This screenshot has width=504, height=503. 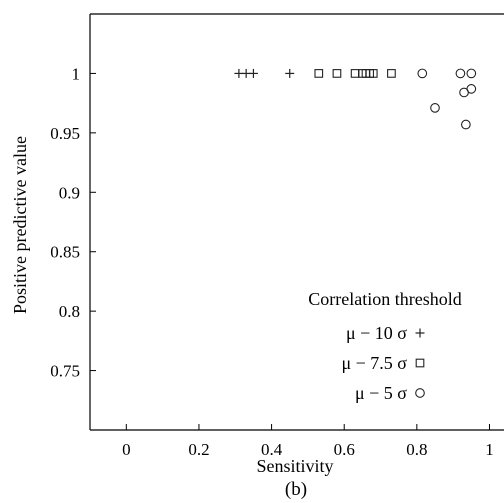 What do you see at coordinates (76, 73) in the screenshot?
I see `y-tick-label: 1` at bounding box center [76, 73].